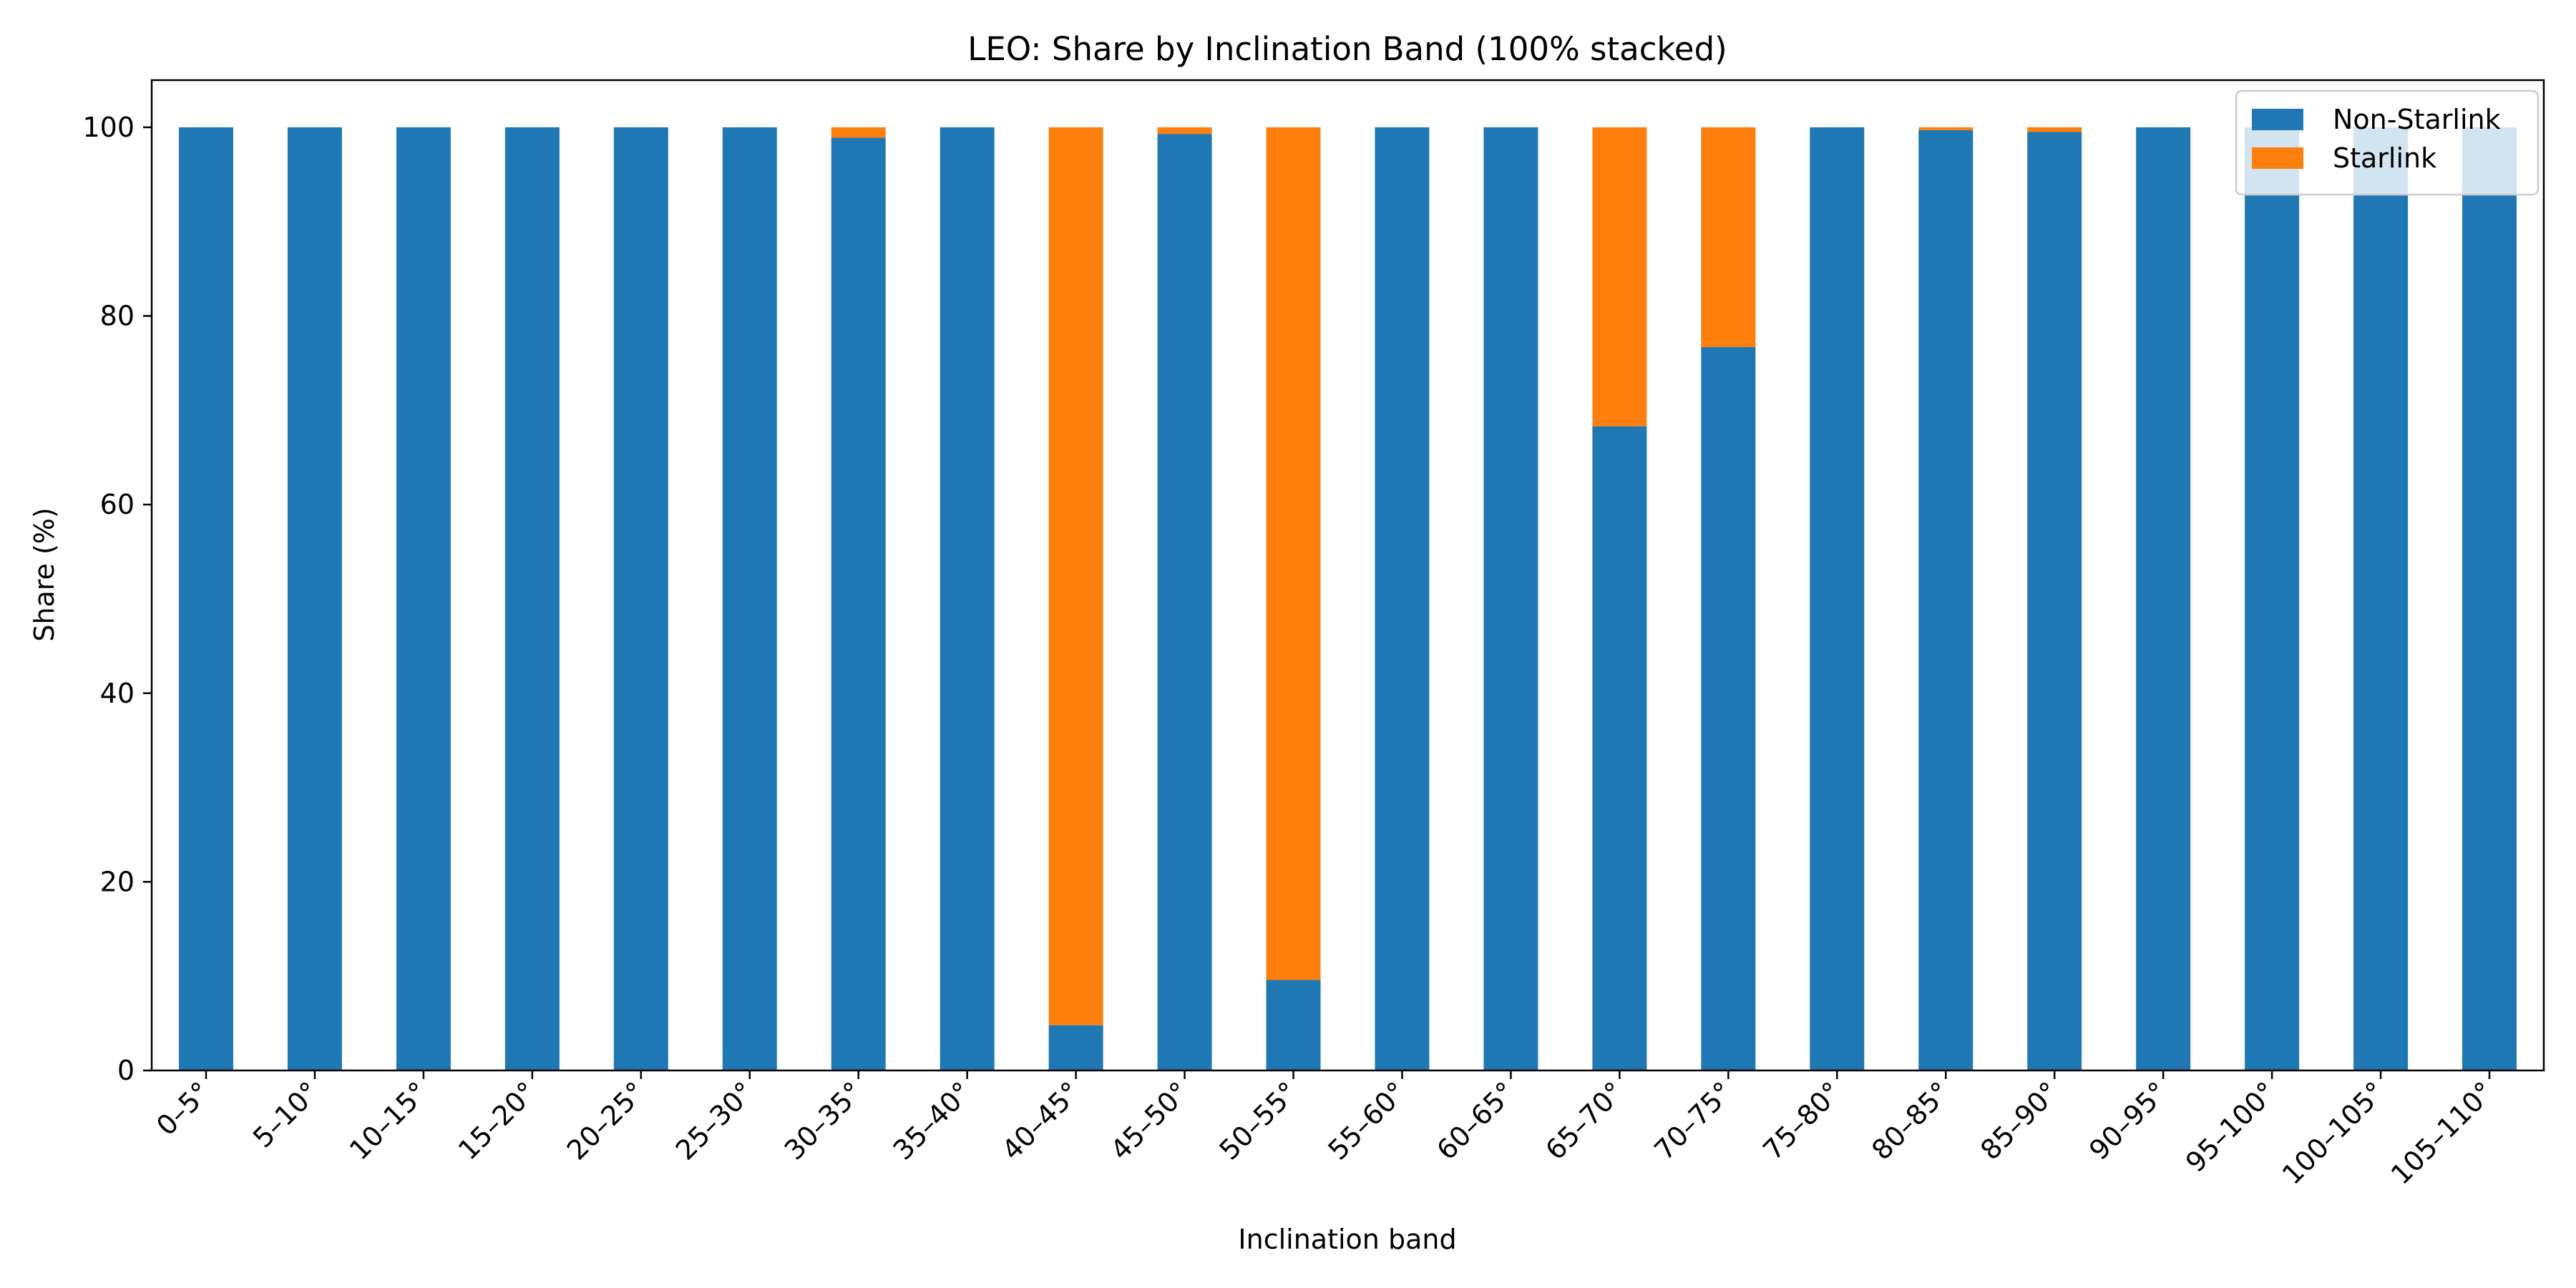 The width and height of the screenshot is (2576, 1288). Describe the element at coordinates (2277, 119) in the screenshot. I see `legend-swatch-non-starlink` at that location.